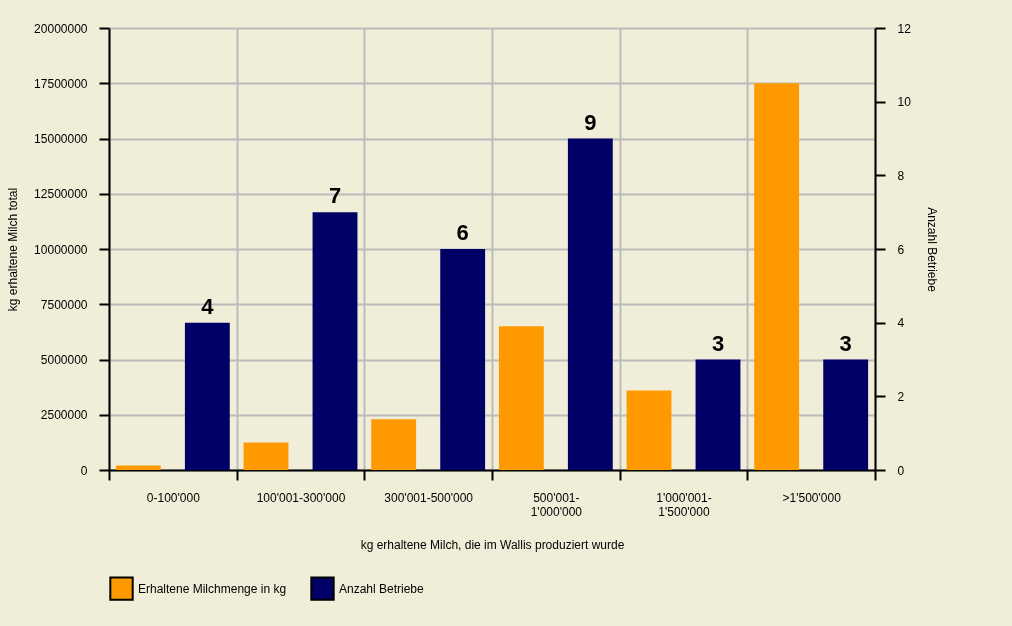 The image size is (1012, 626). I want to click on y-tick-label: 12500000, so click(61, 194).